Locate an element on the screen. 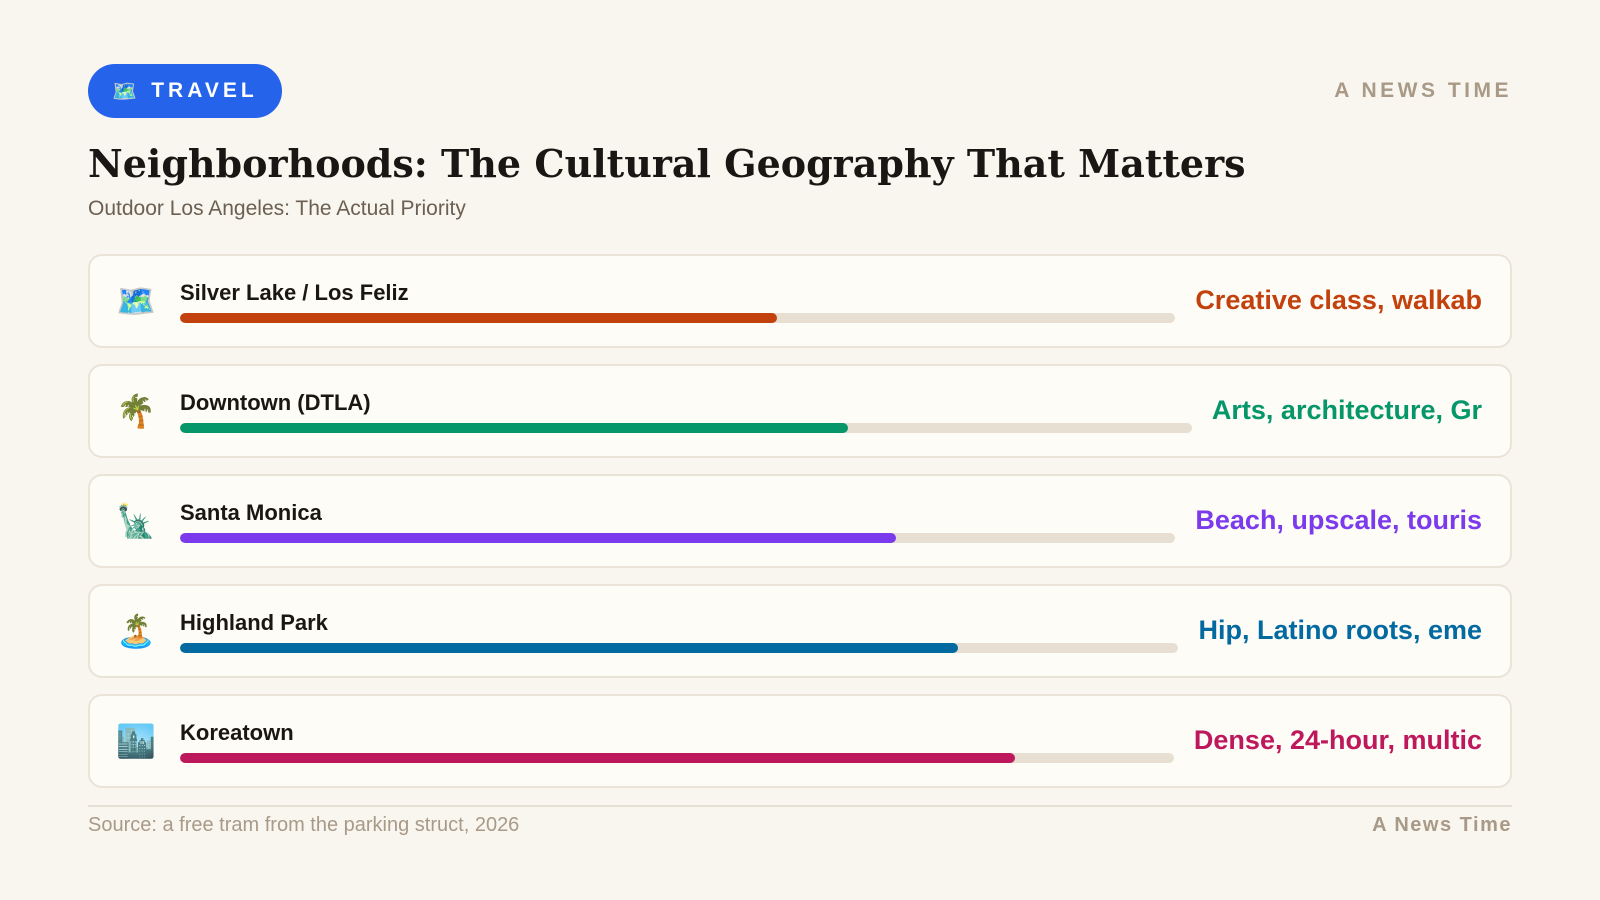  footer-brand: A News Time is located at coordinates (1442, 825).